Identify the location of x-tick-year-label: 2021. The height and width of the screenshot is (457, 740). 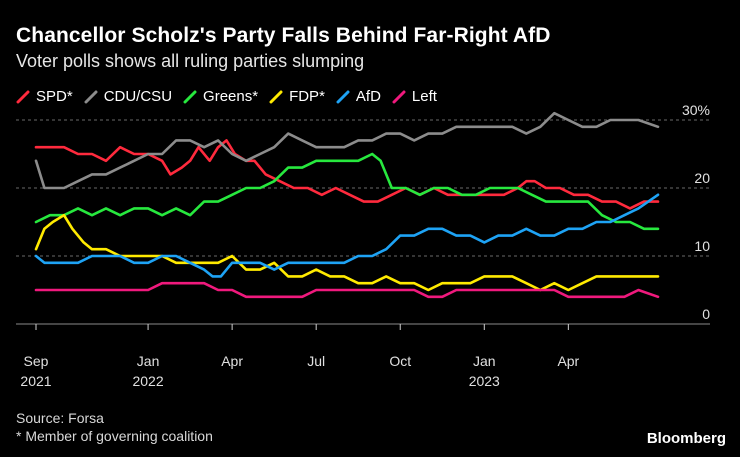
(35, 381).